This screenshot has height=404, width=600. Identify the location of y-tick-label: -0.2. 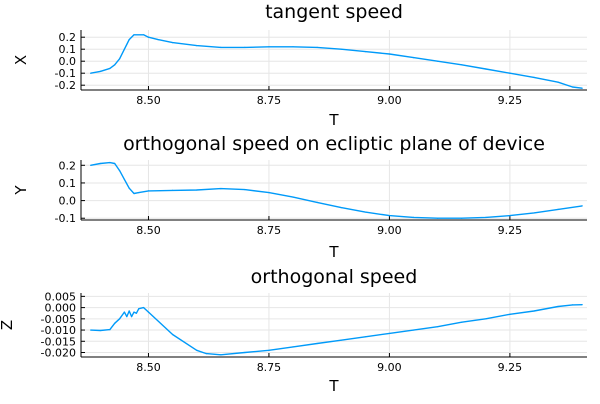
(65, 85).